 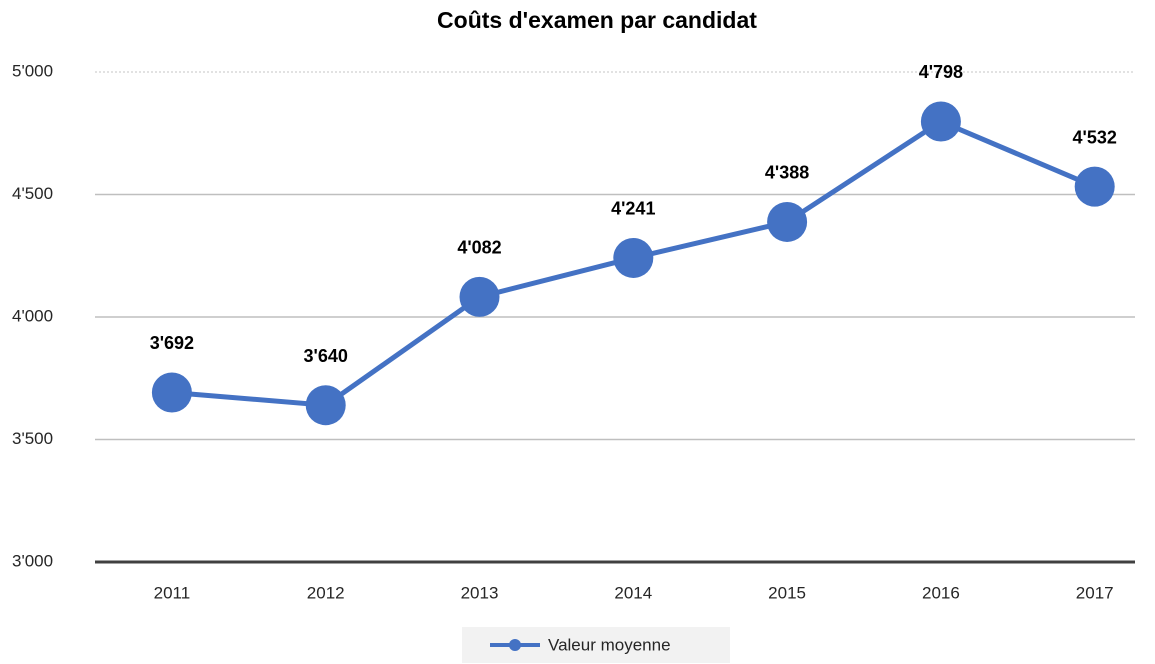 I want to click on data-label: 4'241, so click(x=633, y=209).